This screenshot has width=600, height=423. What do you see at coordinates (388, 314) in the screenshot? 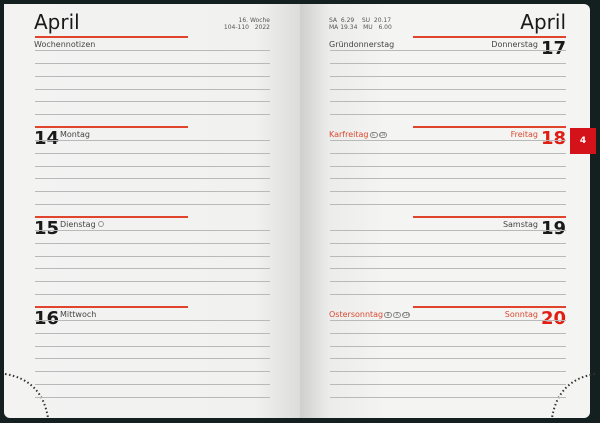
I see `region-badge: B` at bounding box center [388, 314].